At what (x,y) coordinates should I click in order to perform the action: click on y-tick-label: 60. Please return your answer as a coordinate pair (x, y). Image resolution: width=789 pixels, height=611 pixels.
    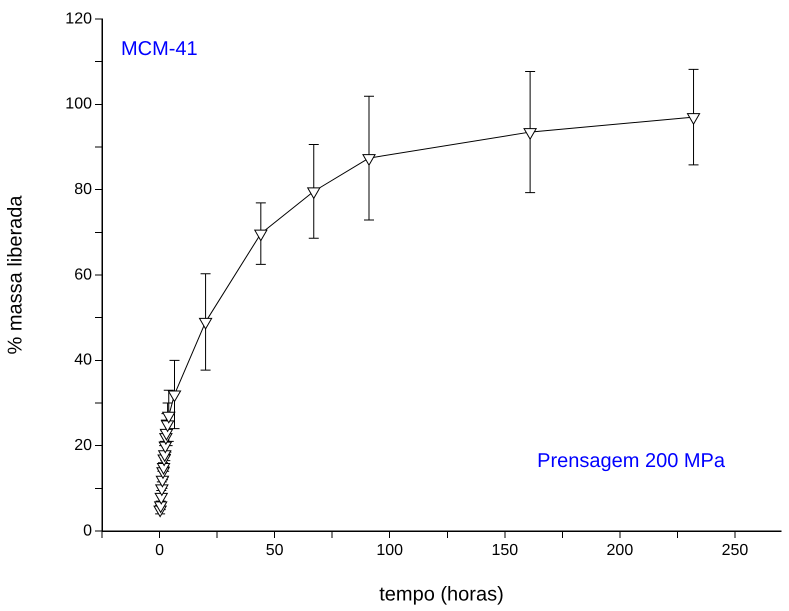
    Looking at the image, I should click on (83, 275).